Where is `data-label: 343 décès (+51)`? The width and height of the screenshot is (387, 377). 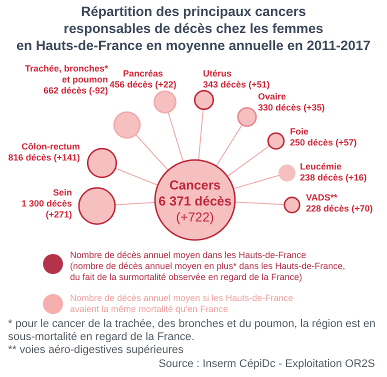 data-label: 343 décès (+51) is located at coordinates (236, 84).